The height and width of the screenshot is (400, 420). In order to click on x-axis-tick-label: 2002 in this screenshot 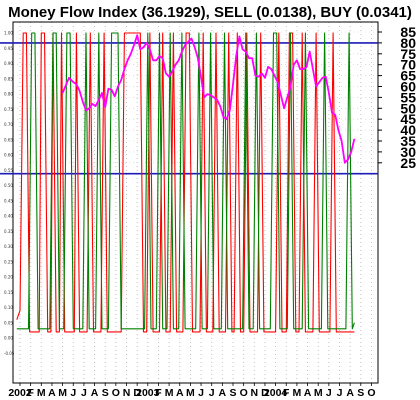, I will do `click(20, 393)`.